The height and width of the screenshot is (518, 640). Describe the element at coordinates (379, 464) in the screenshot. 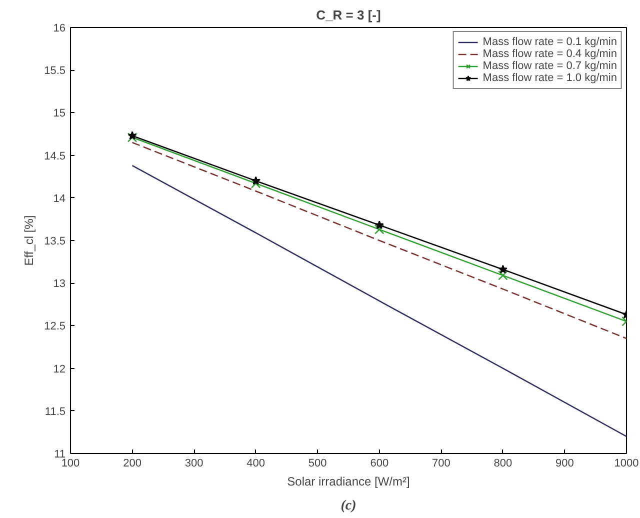

I see `x-tick-label: 600` at that location.